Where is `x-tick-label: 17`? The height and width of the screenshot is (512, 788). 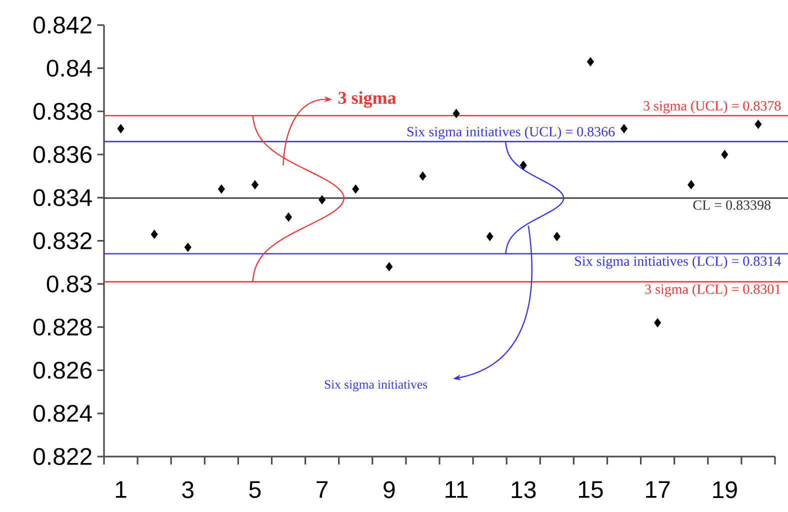 x-tick-label: 17 is located at coordinates (658, 489).